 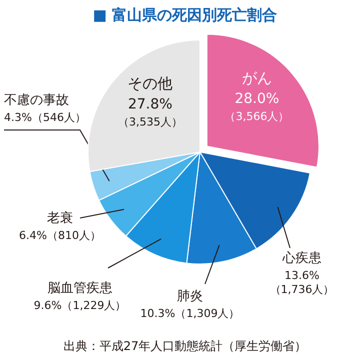 What do you see at coordinates (45, 117) in the screenshot?
I see `data-label: 4.3%（546人）` at bounding box center [45, 117].